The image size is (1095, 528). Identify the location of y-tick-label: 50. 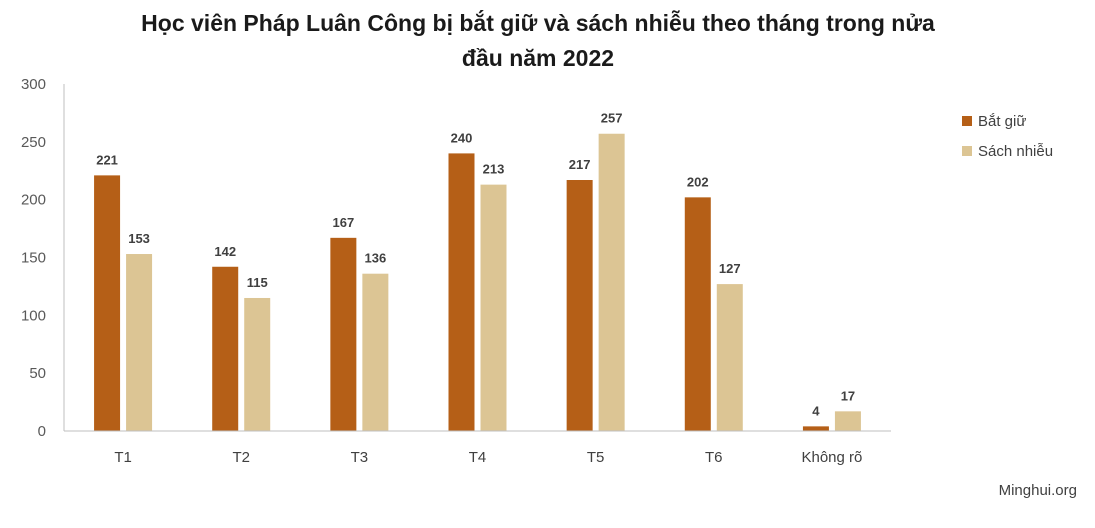
(37, 373).